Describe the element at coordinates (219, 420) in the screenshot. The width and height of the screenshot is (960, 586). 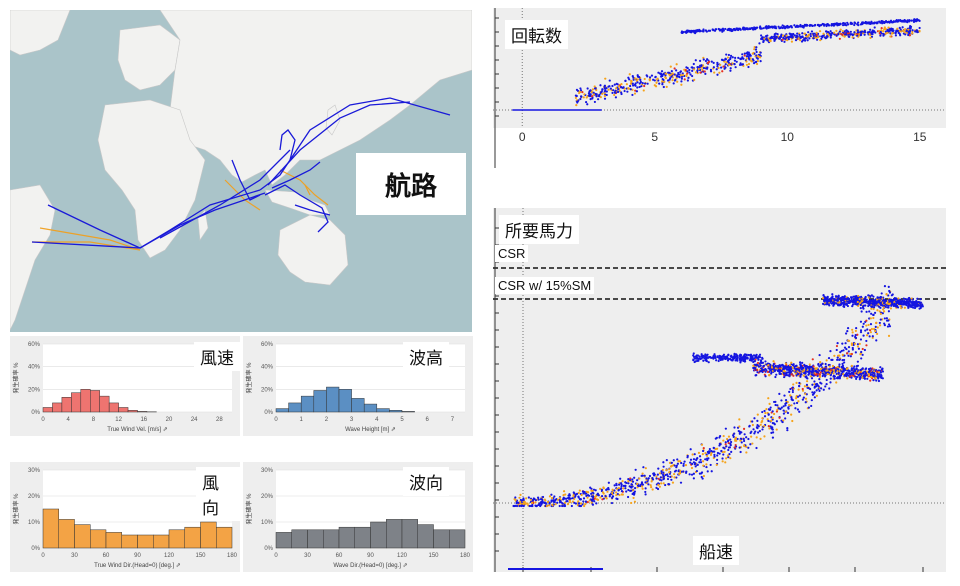
I see `x-tick-label: 28` at that location.